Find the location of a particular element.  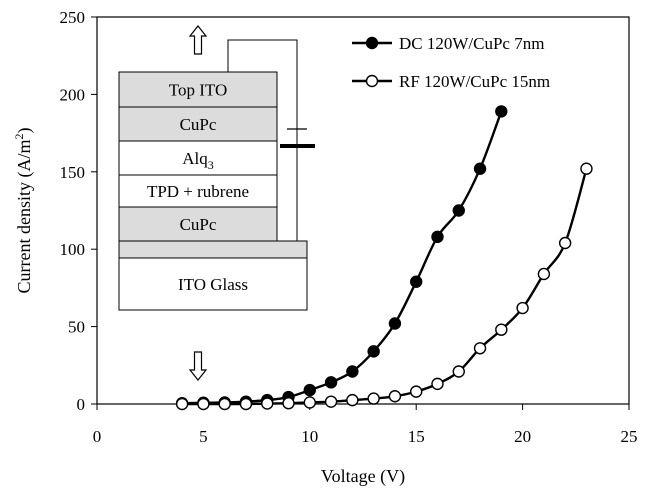

inset-layer: Top ITO is located at coordinates (198, 89).